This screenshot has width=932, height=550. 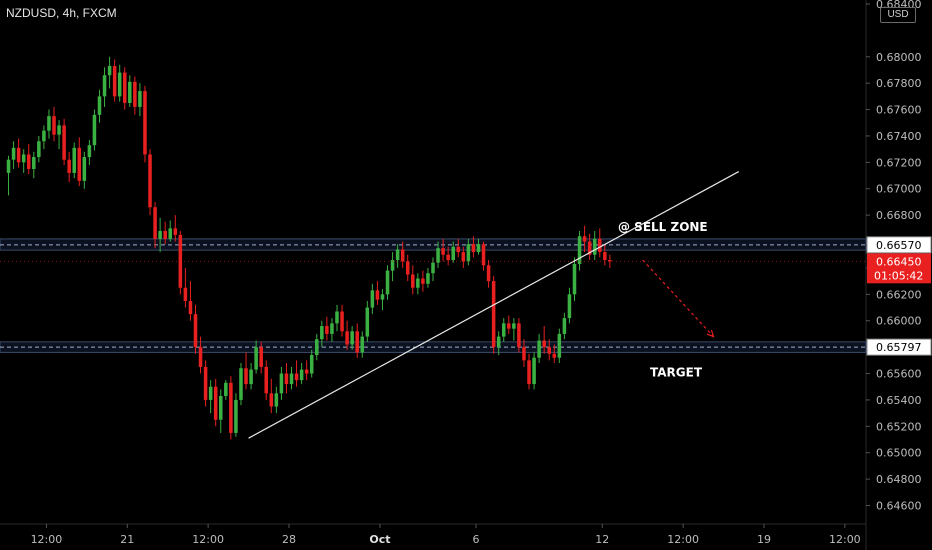 What do you see at coordinates (475, 539) in the screenshot?
I see `time-tick-label: 6` at bounding box center [475, 539].